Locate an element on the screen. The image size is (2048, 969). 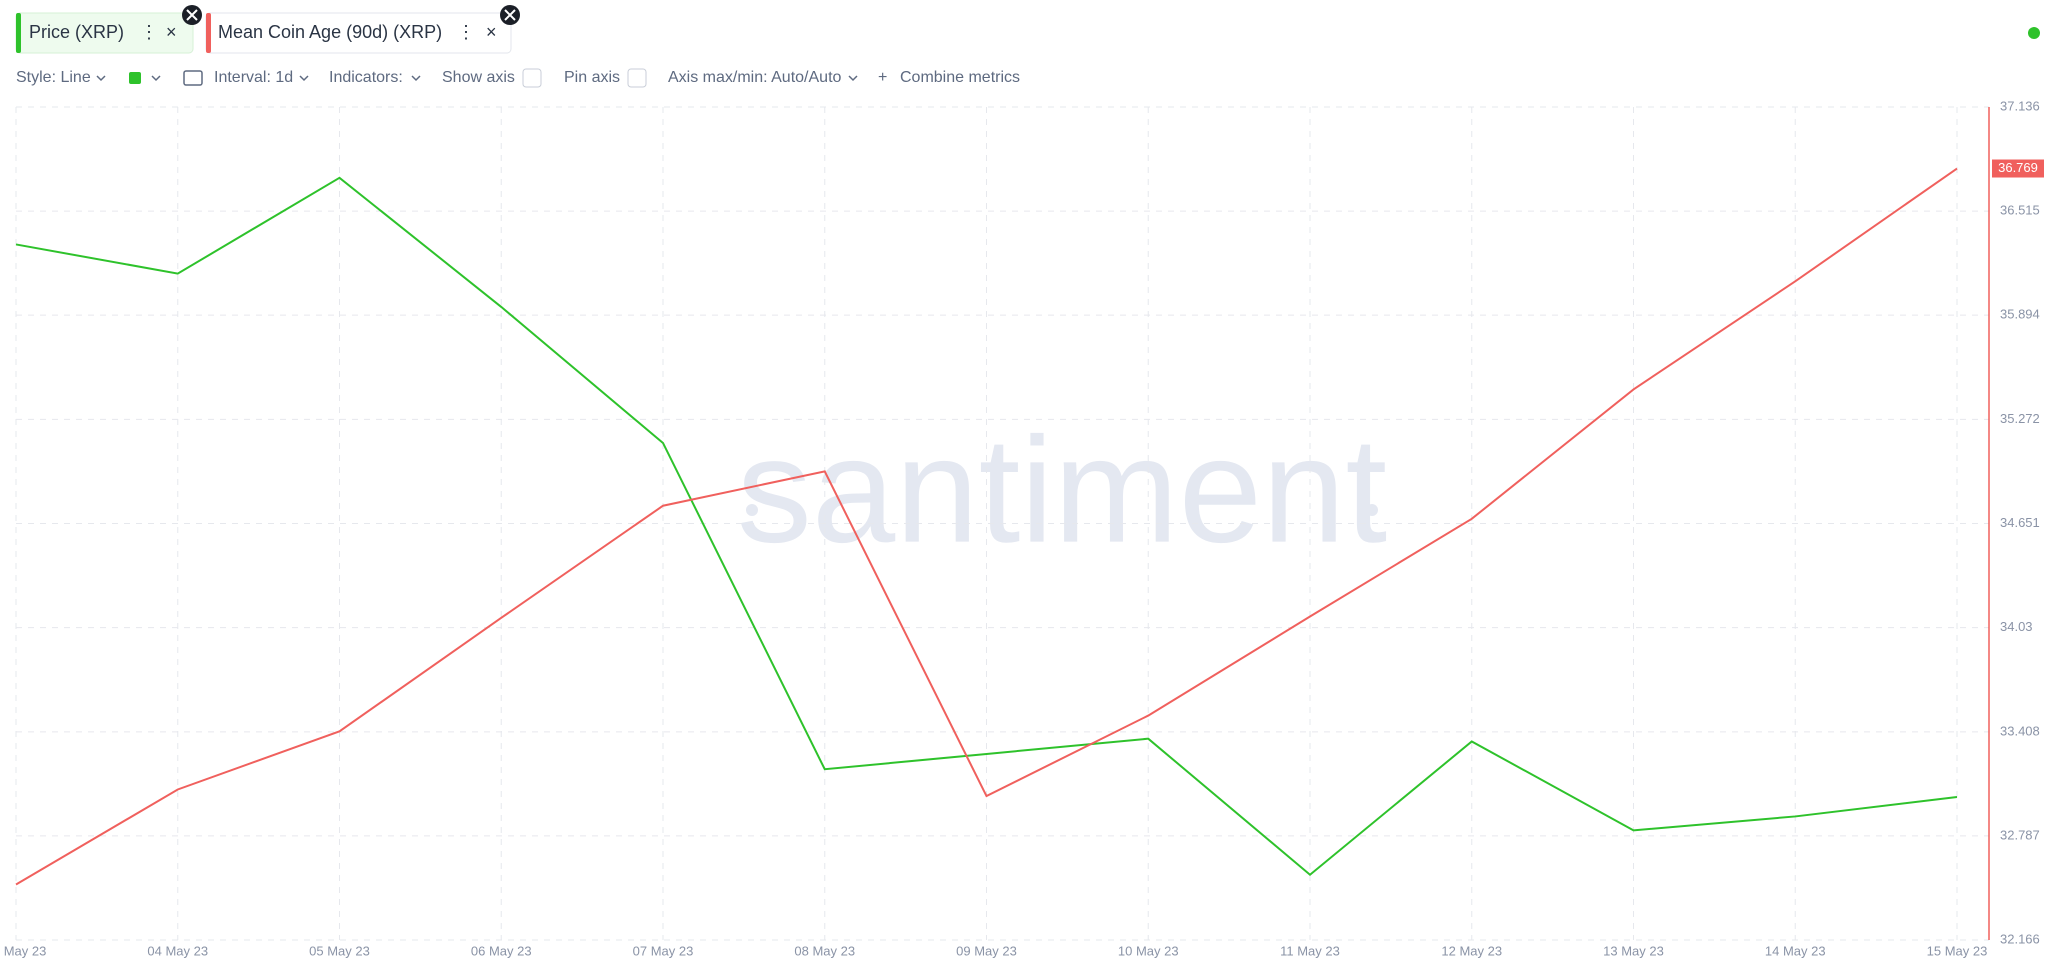
y2-tick-label: 35.272 is located at coordinates (2020, 418).